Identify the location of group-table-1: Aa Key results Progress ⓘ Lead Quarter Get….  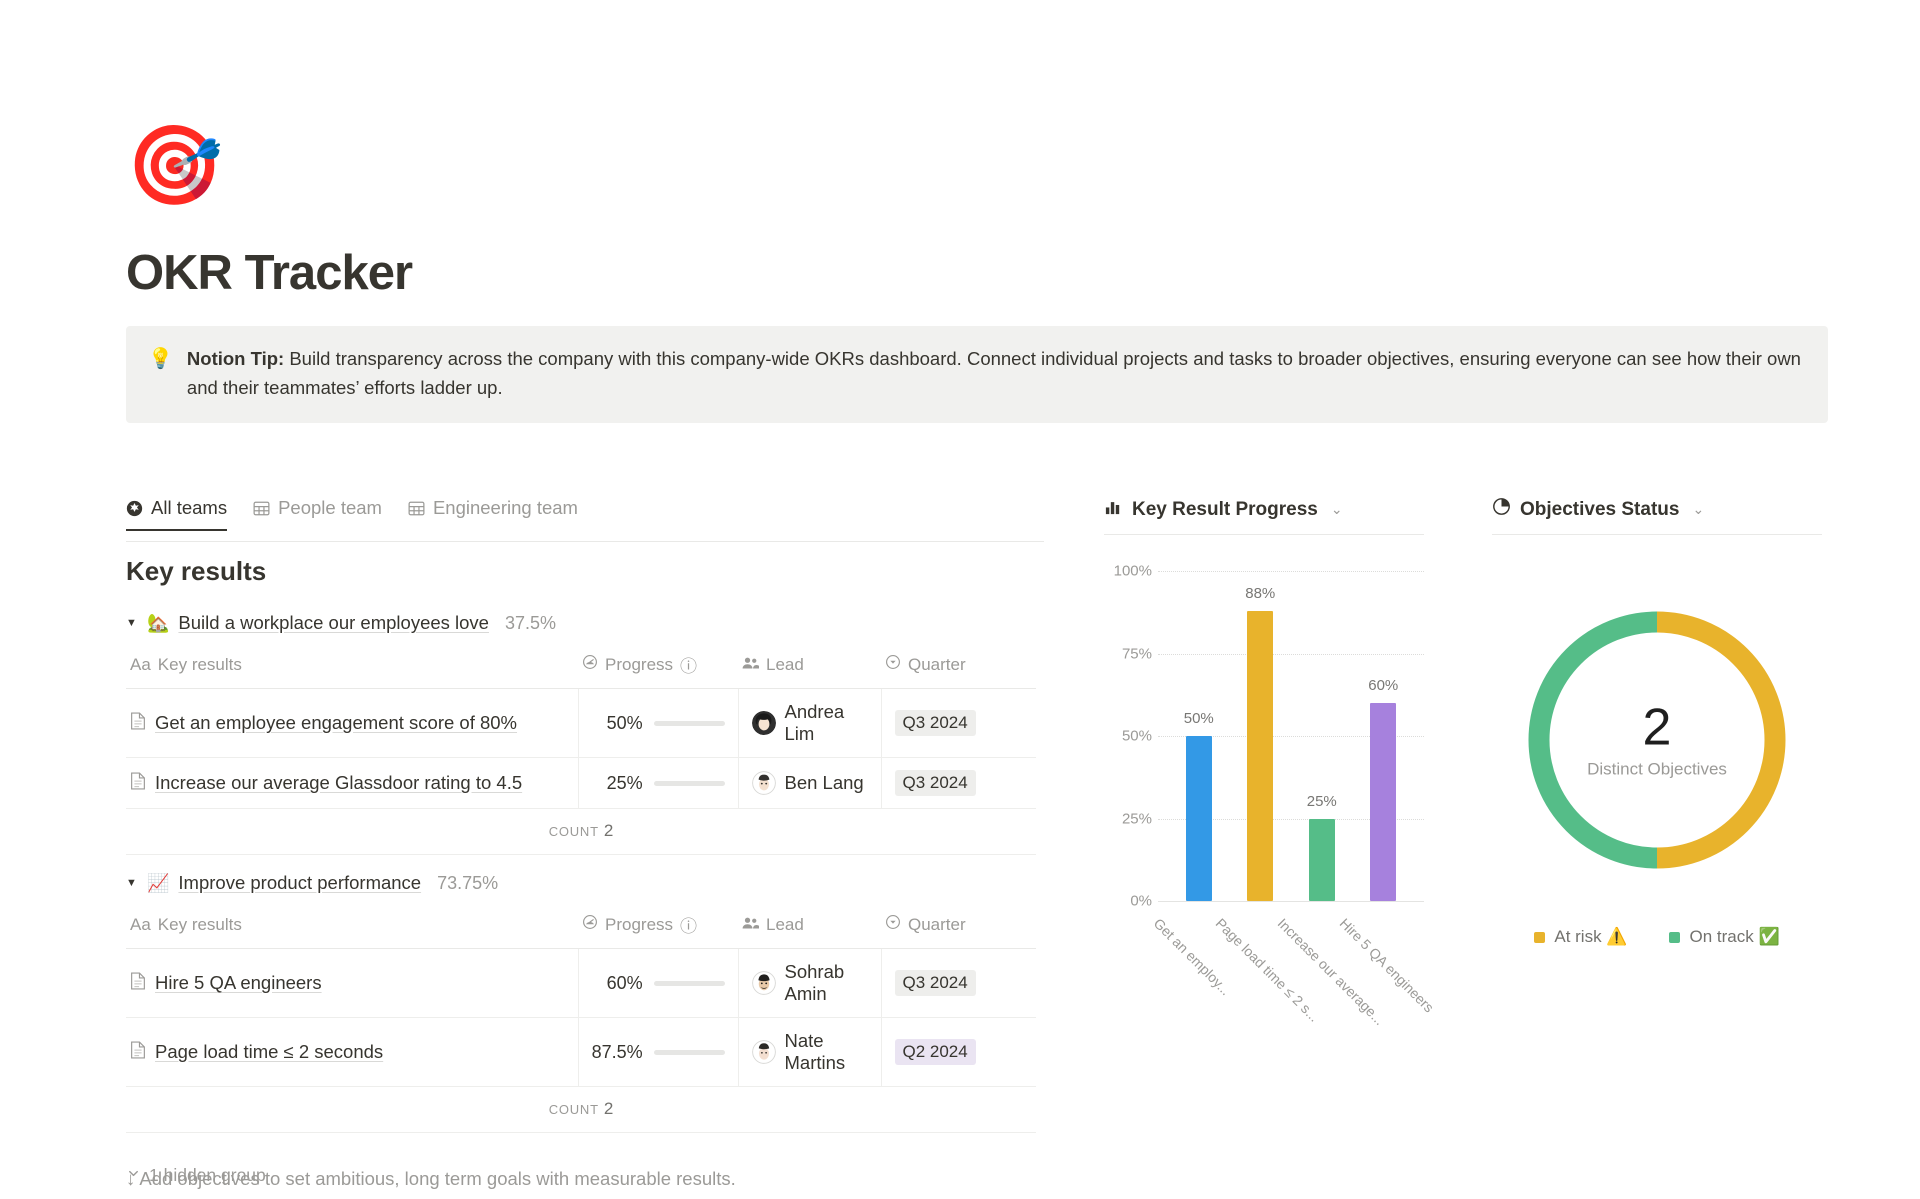
(581, 727).